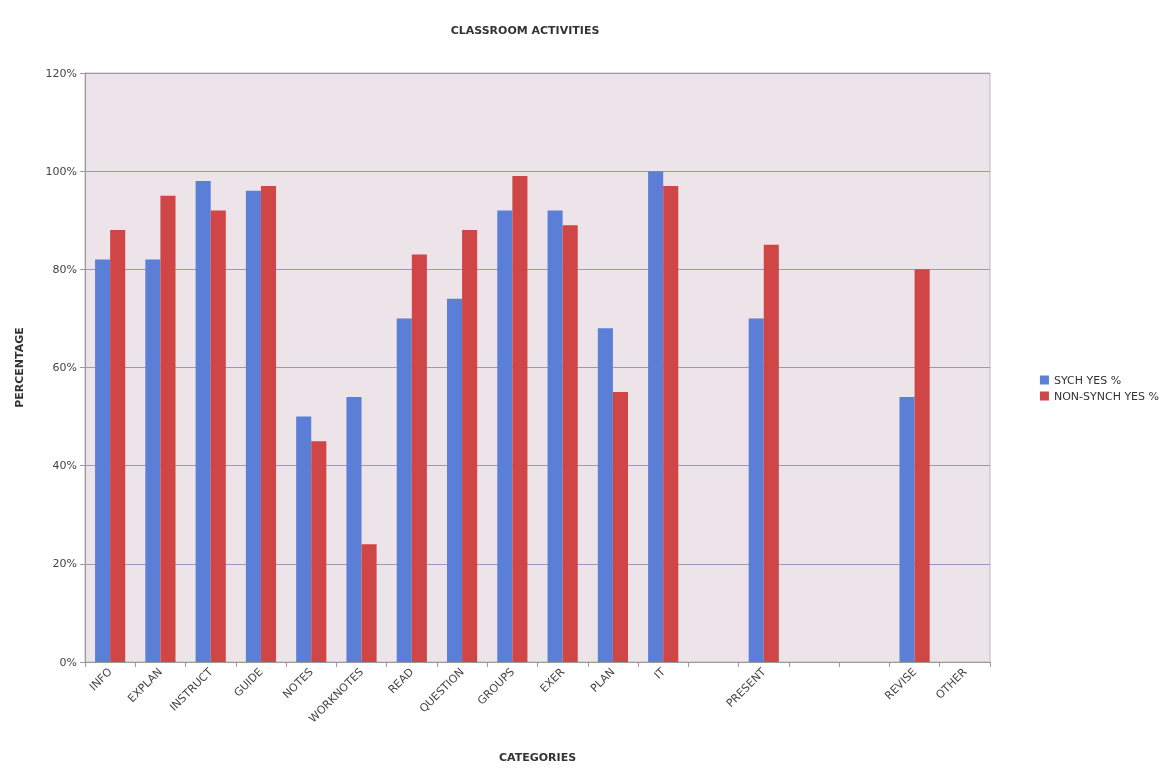 This screenshot has width=1174, height=776. I want to click on chart-title: CLASSROOM ACTIVITIES, so click(525, 30).